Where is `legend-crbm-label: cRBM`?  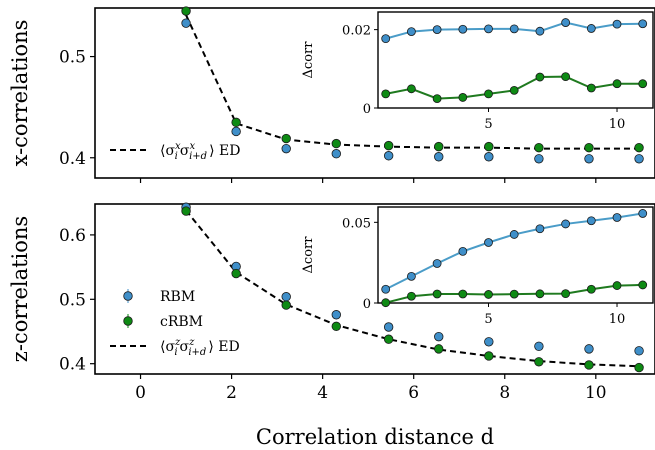
legend-crbm-label: cRBM is located at coordinates (181, 322).